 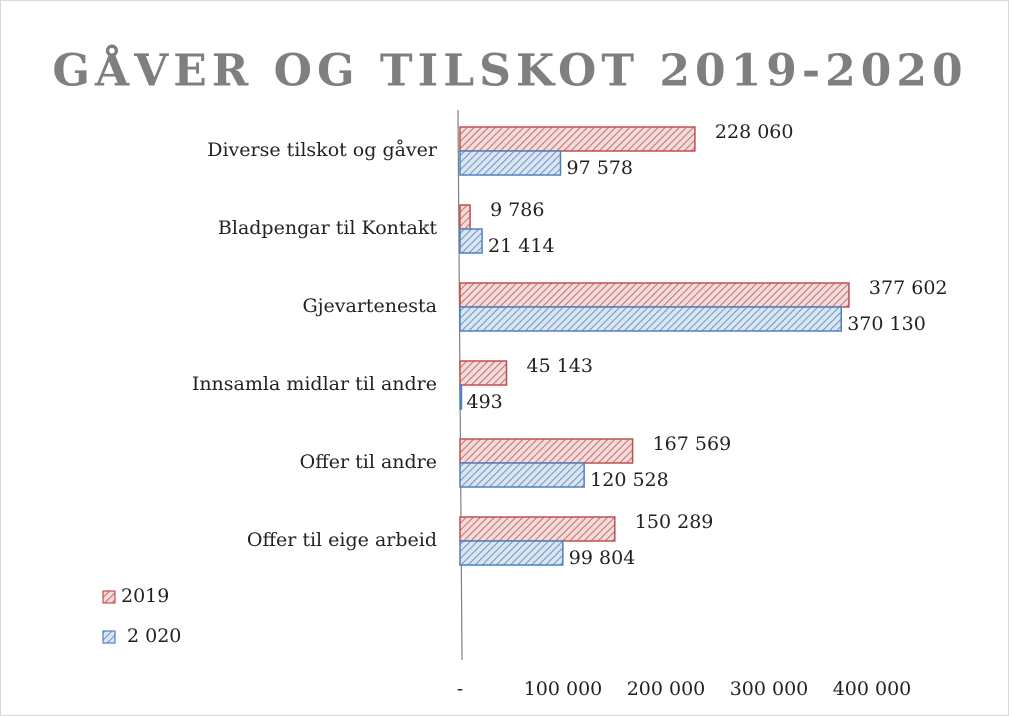 I want to click on x-tick-label: -, so click(x=460, y=689).